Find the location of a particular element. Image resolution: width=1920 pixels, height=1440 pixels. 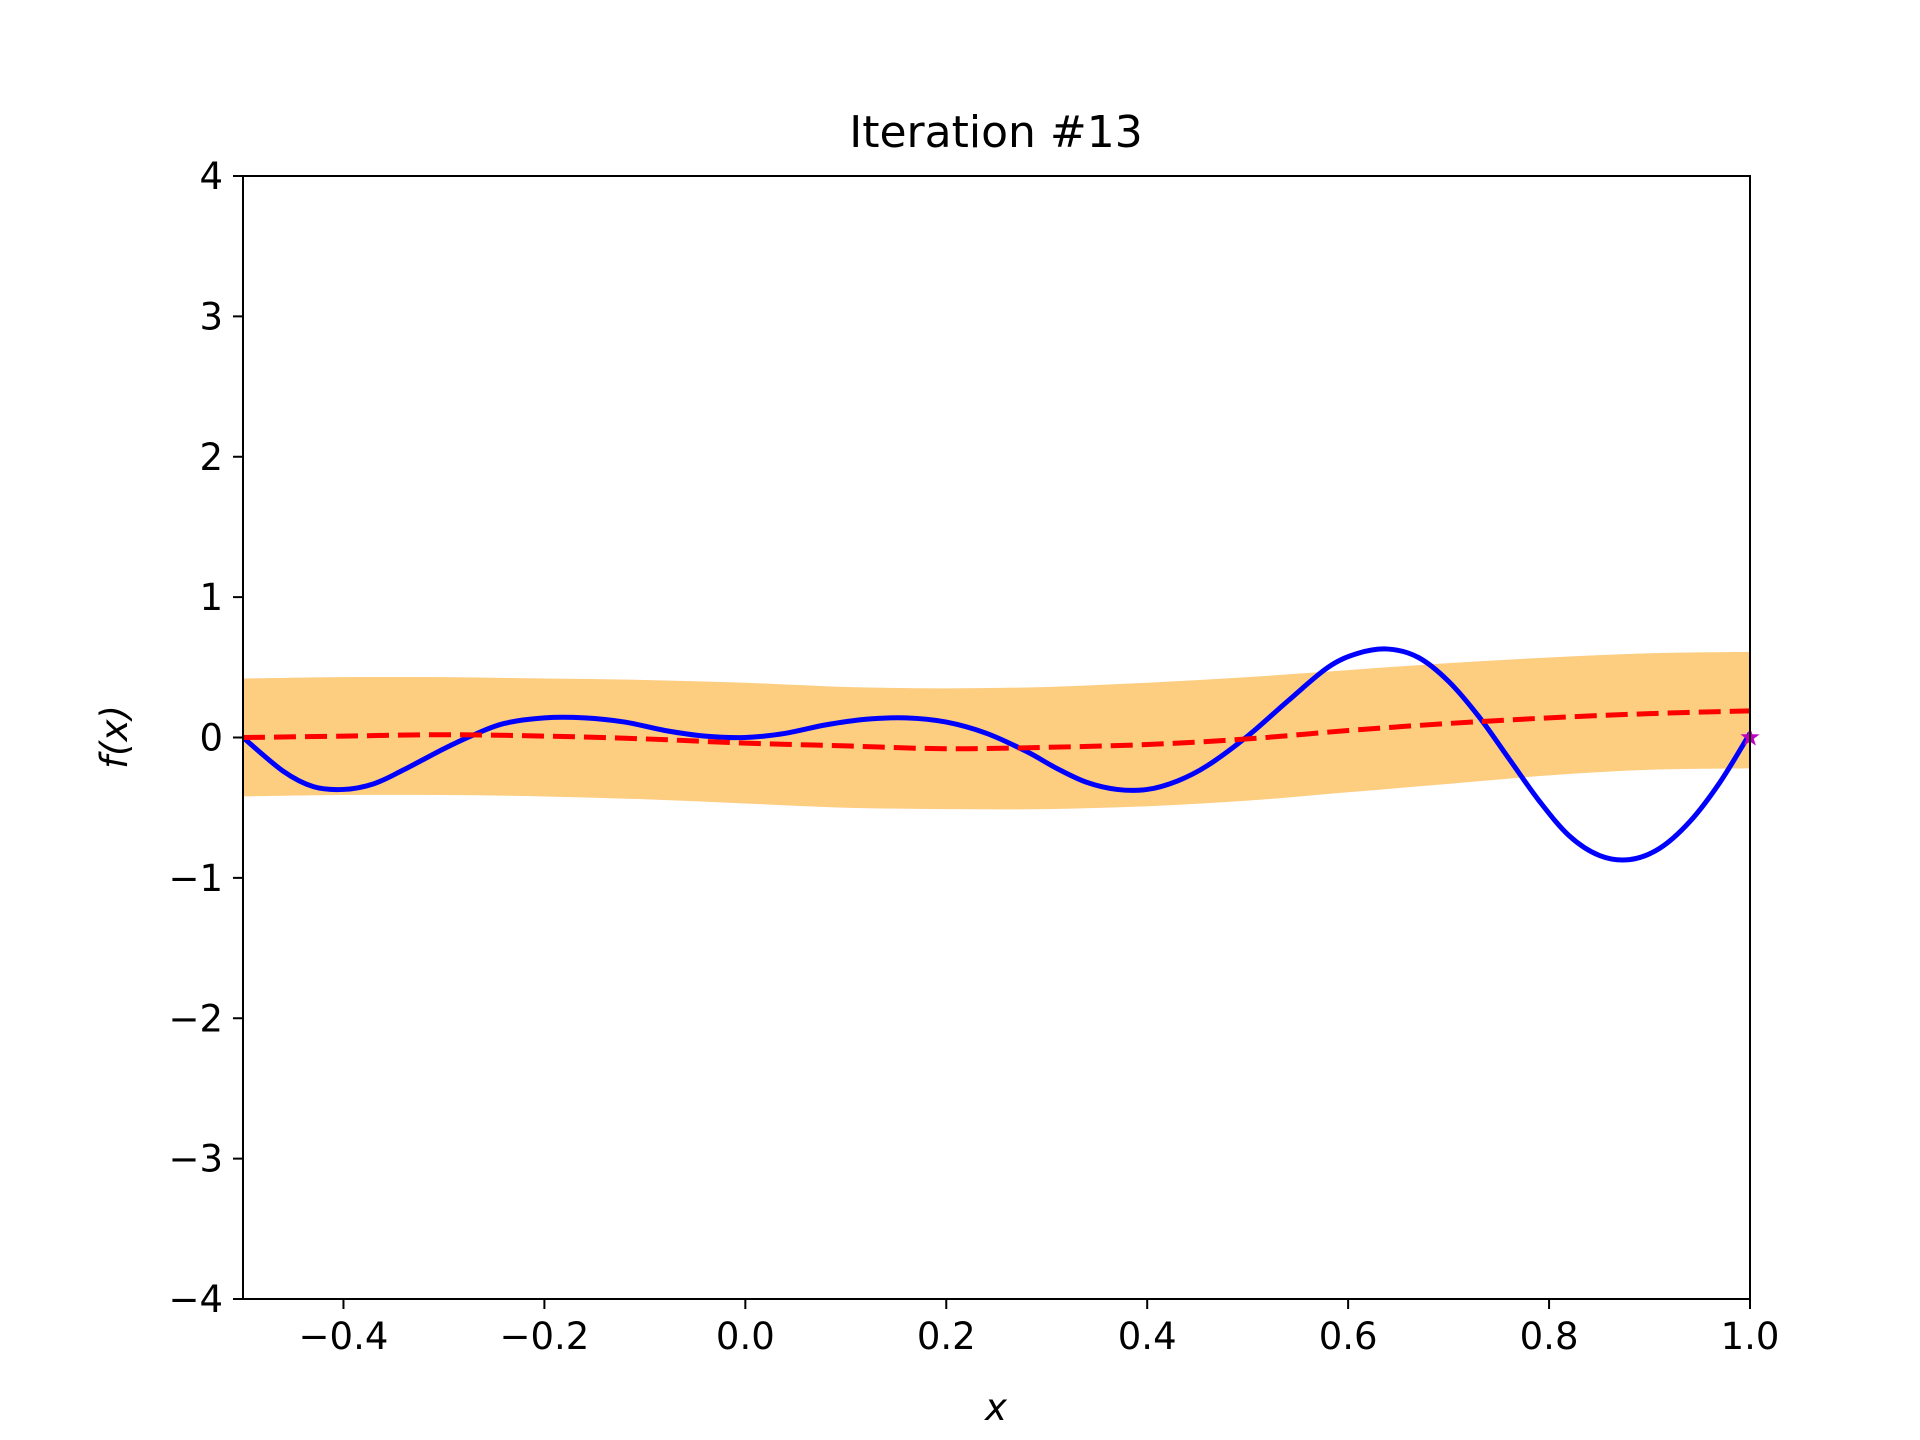

y-tick-label: 4 is located at coordinates (211, 176).